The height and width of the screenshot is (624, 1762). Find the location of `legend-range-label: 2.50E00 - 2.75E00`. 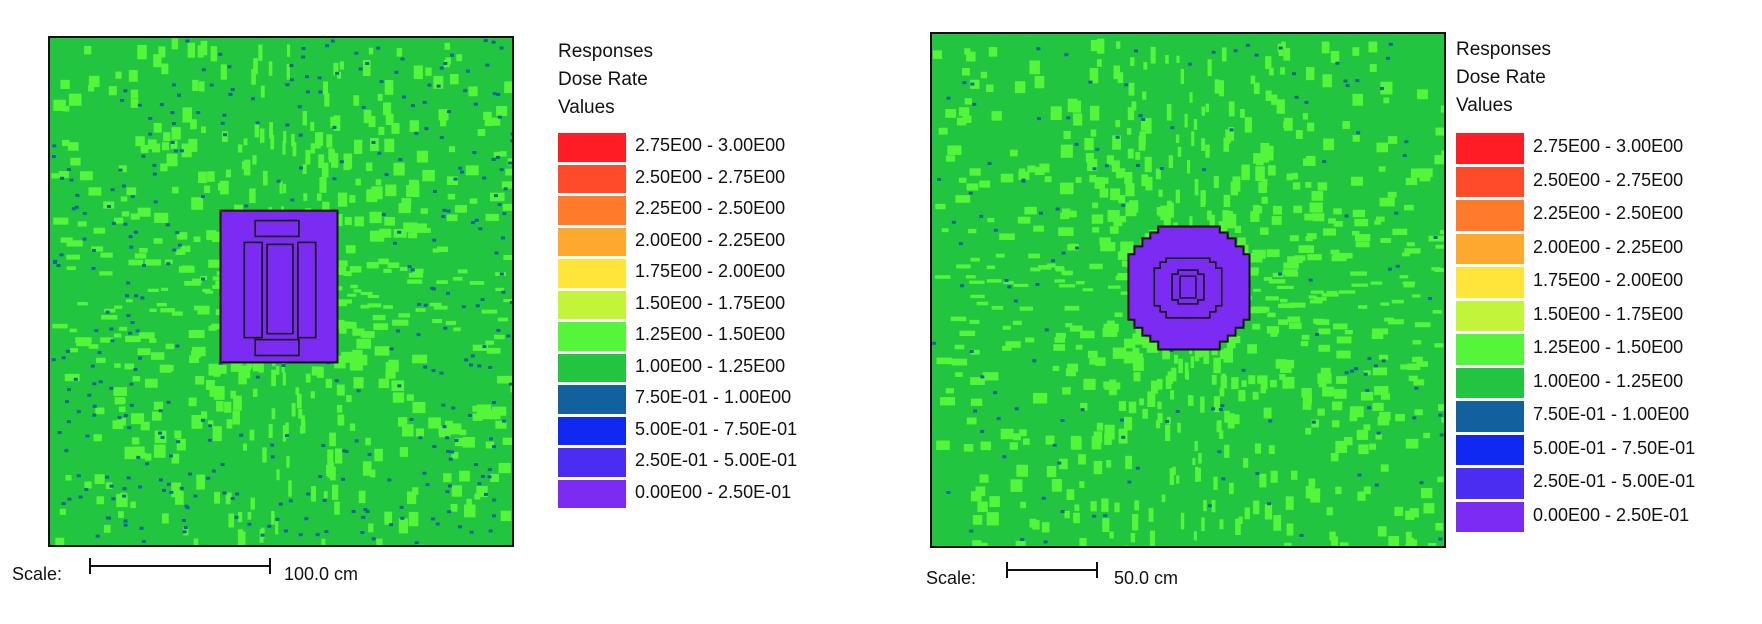

legend-range-label: 2.50E00 - 2.75E00 is located at coordinates (1608, 179).